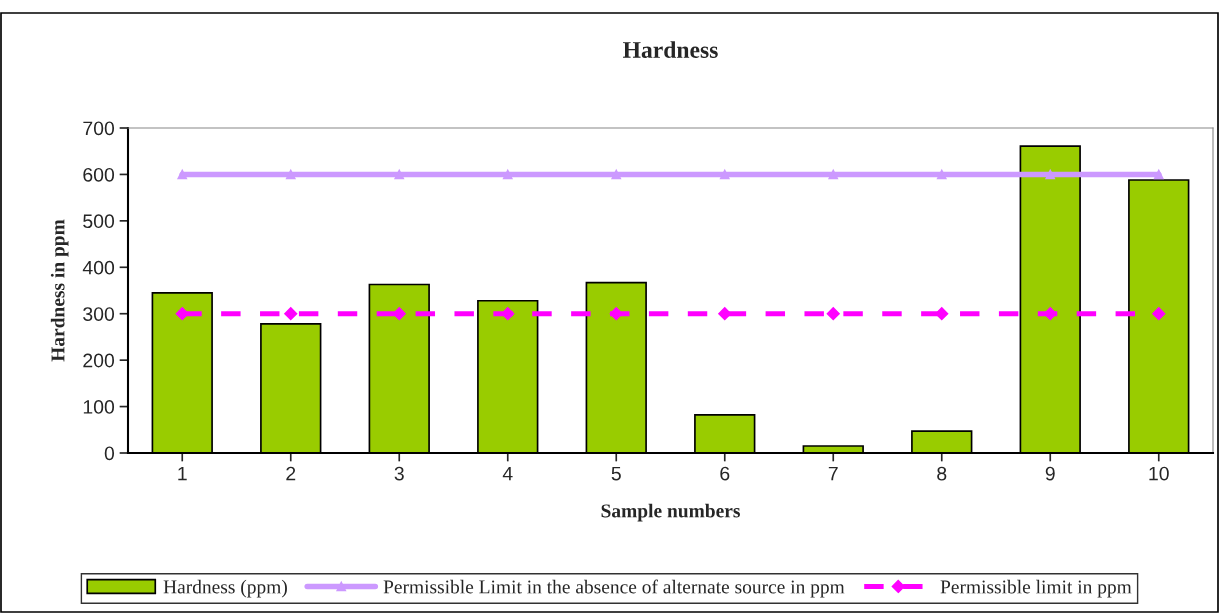 Image resolution: width=1219 pixels, height=613 pixels. Describe the element at coordinates (99, 128) in the screenshot. I see `y-tick-label: 700` at that location.